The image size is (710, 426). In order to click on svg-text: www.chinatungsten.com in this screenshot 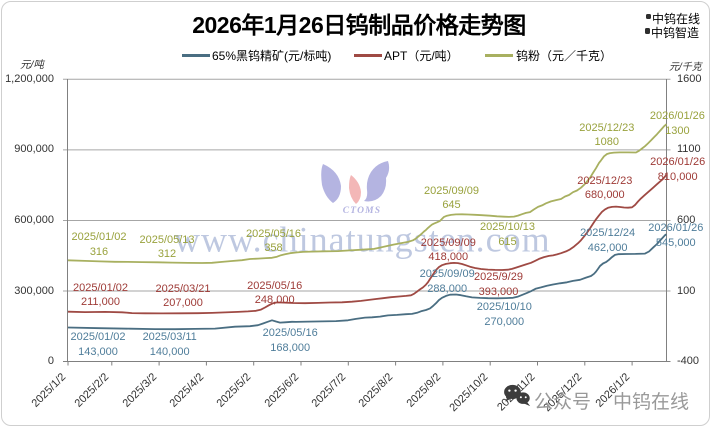, I will do `click(362, 240)`.